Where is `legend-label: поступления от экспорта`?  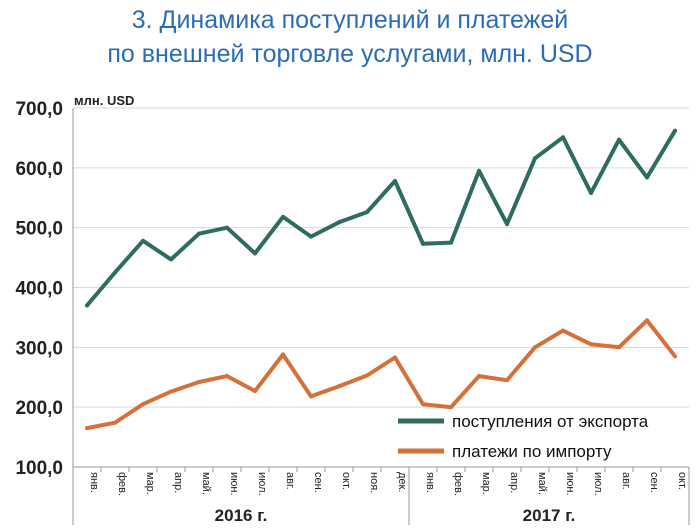 legend-label: поступления от экспорта is located at coordinates (550, 421).